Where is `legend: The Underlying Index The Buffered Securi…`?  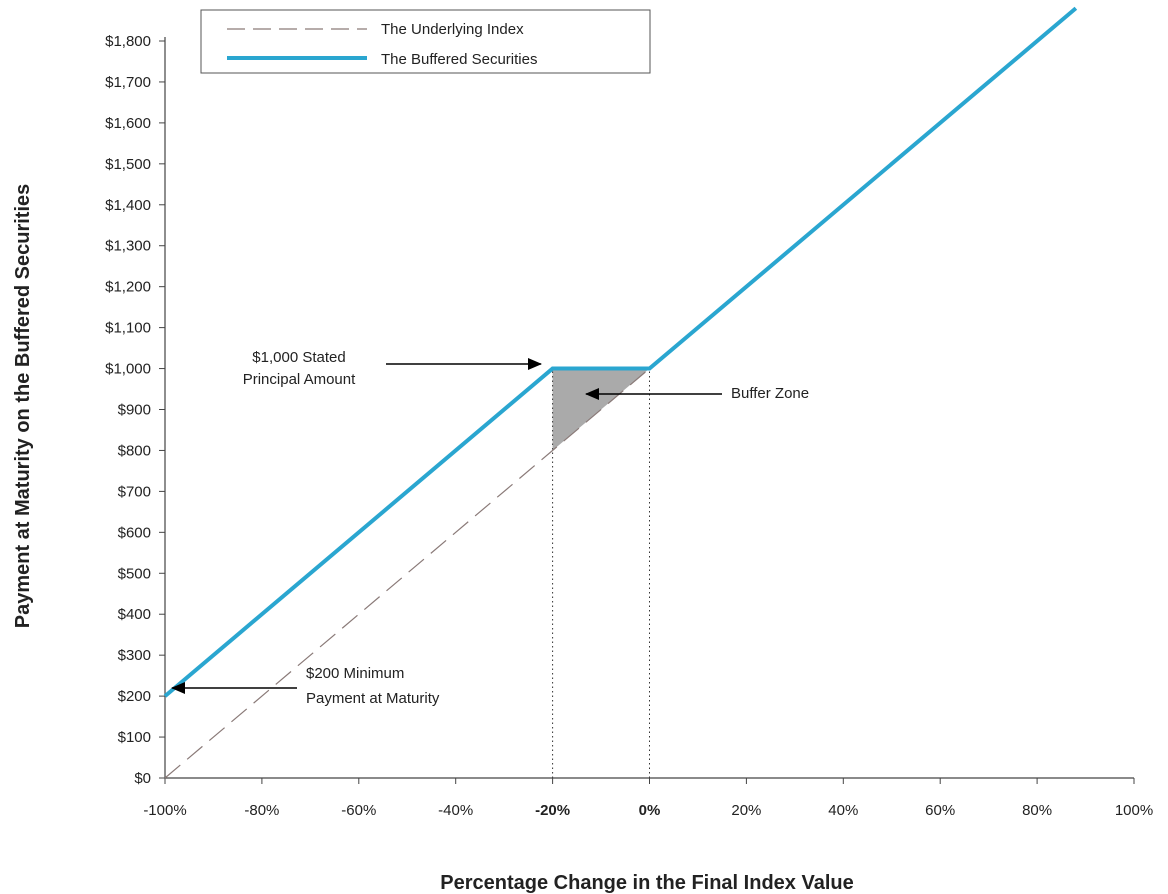
legend: The Underlying Index The Buffered Securi… is located at coordinates (425, 41).